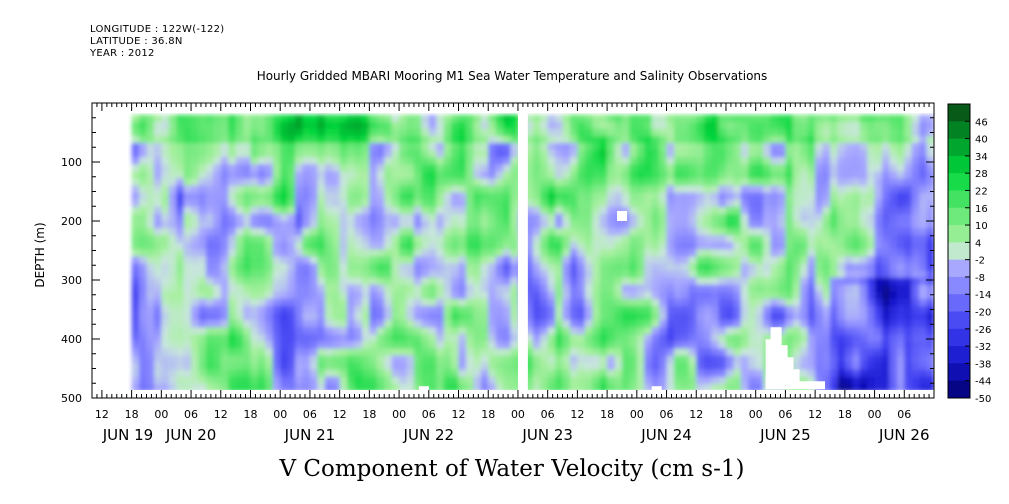 Image resolution: width=1009 pixels, height=504 pixels. I want to click on colorbar-label: 40, so click(981, 140).